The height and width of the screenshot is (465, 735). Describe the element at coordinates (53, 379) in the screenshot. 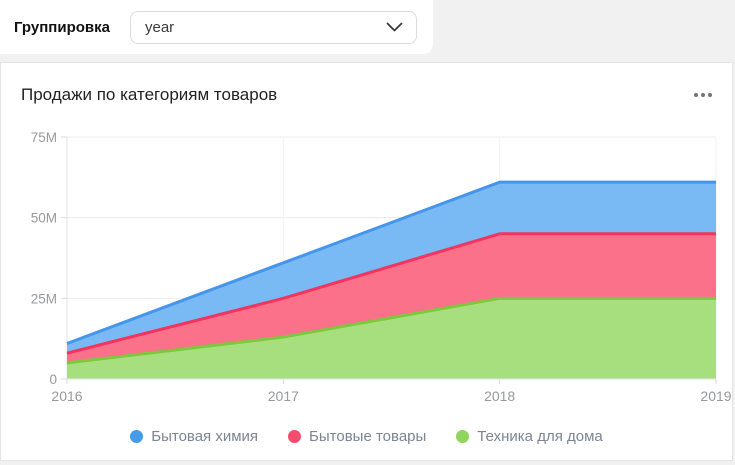

I see `y-tick-label: 0` at that location.